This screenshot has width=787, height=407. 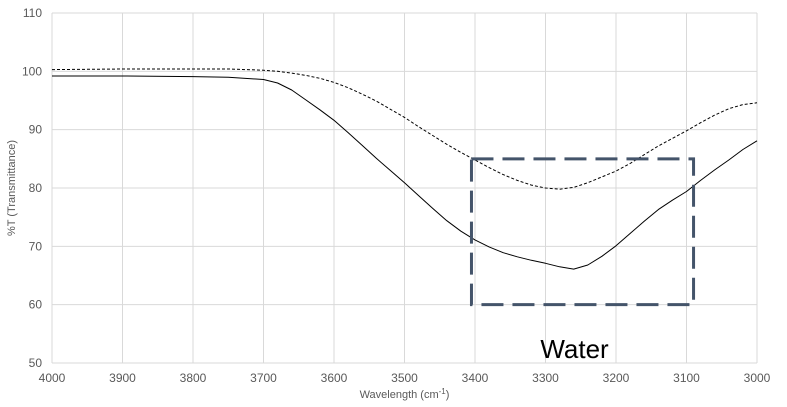 I want to click on y-tick-label: 50, so click(x=36, y=363).